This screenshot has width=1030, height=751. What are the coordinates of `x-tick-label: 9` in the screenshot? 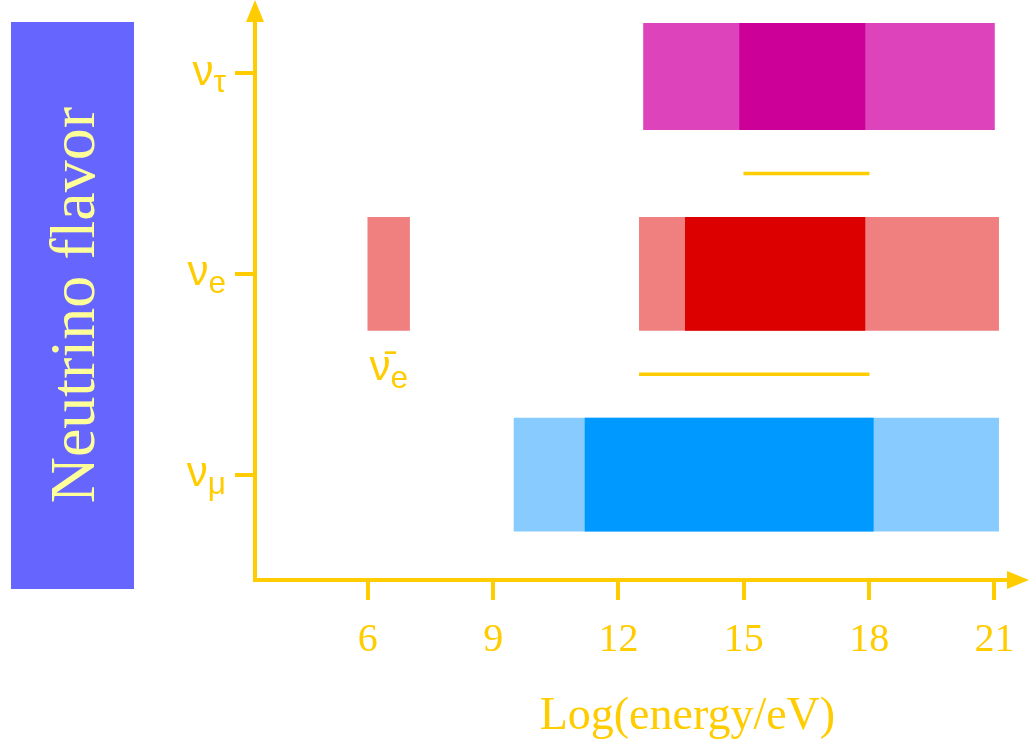 It's located at (493, 637).